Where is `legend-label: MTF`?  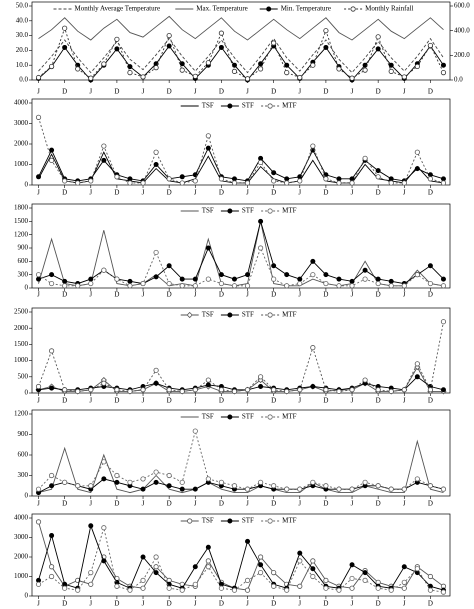
legend-label: MTF is located at coordinates (289, 315).